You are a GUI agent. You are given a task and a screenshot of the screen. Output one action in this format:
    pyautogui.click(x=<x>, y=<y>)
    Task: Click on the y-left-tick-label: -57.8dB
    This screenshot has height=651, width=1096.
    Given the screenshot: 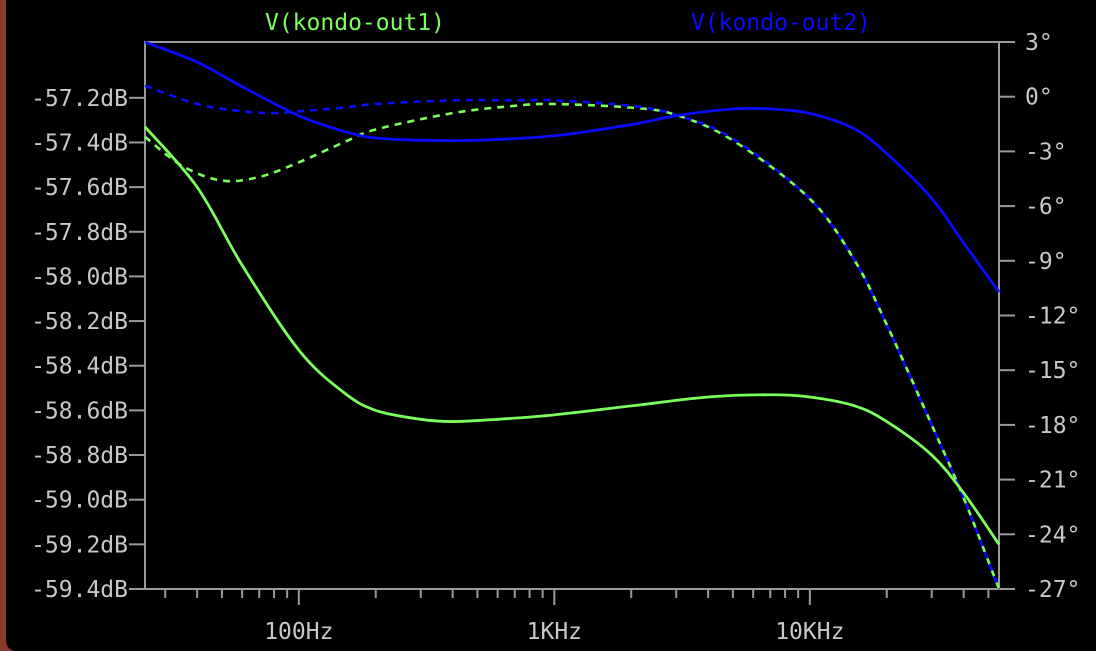 What is the action you would take?
    pyautogui.click(x=79, y=233)
    